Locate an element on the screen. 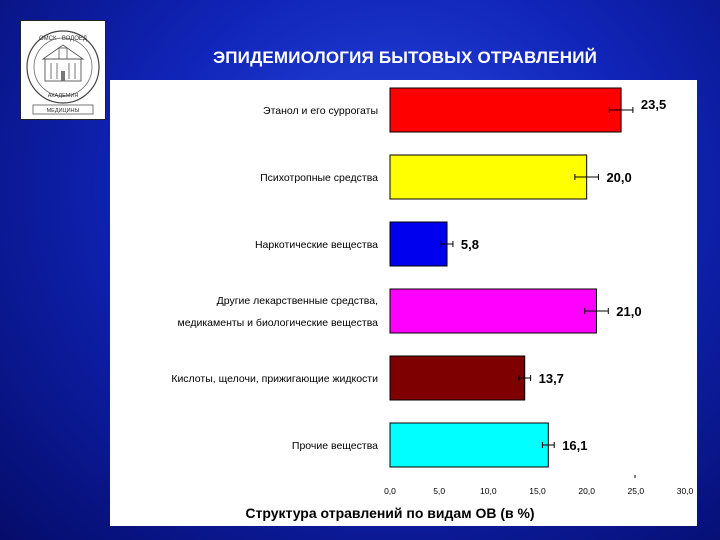  slide-title: ЭПИДЕМИОЛОГИЯ БЫТОВЫХ ОТРАВЛЕНИЙ is located at coordinates (405, 57).